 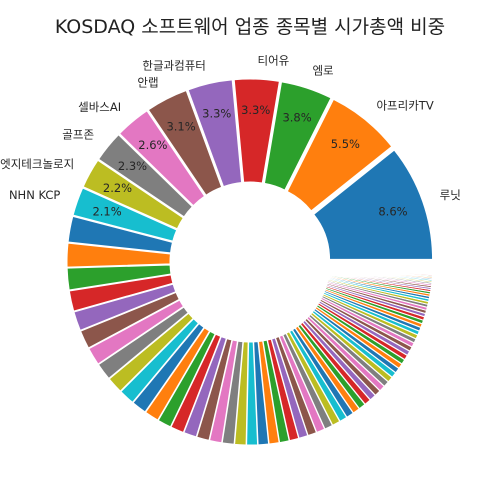 I want to click on slice-label: 엠로, so click(x=322, y=70).